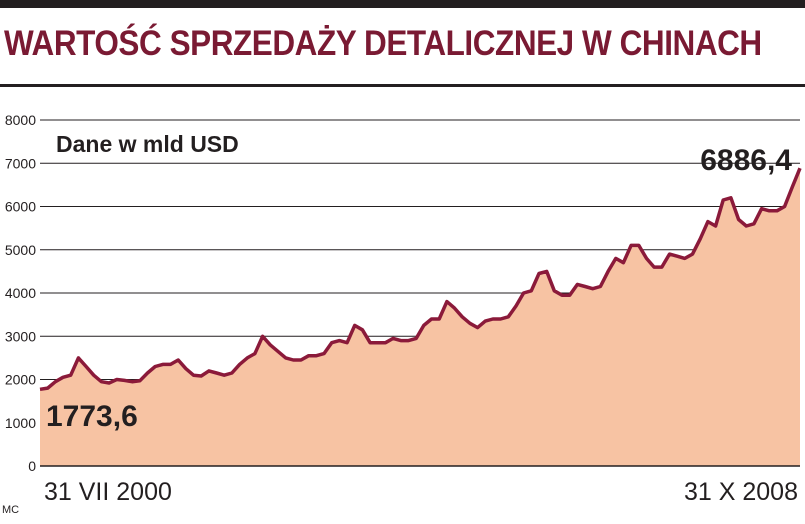  I want to click on end-value-label: 6886,4, so click(746, 160).